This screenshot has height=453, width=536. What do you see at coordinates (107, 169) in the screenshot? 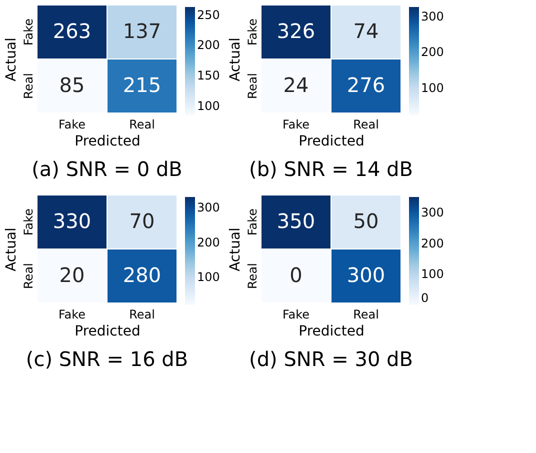
I see `text: (a) SNR = 0 dB` at bounding box center [107, 169].